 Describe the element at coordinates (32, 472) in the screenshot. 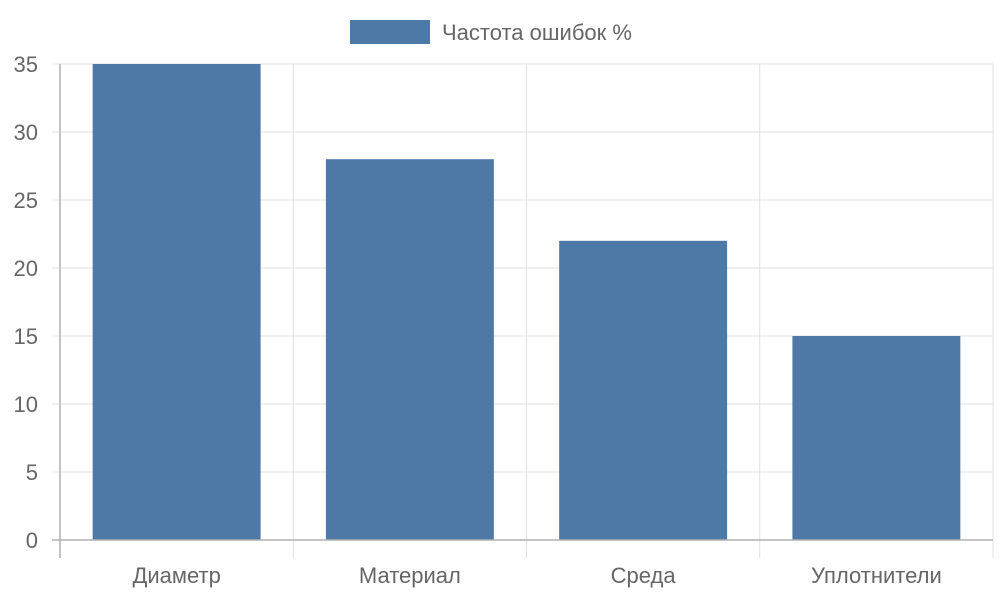

I see `y-tick-label: 5` at that location.